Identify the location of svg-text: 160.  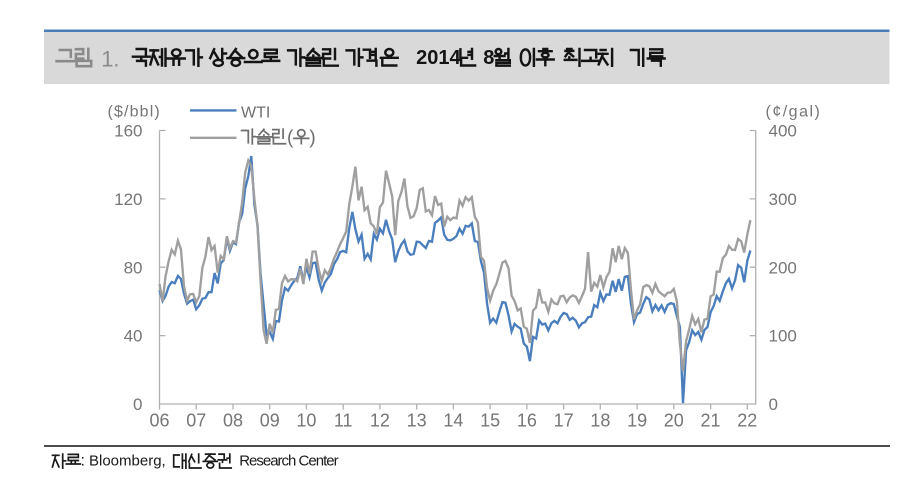
(128, 131).